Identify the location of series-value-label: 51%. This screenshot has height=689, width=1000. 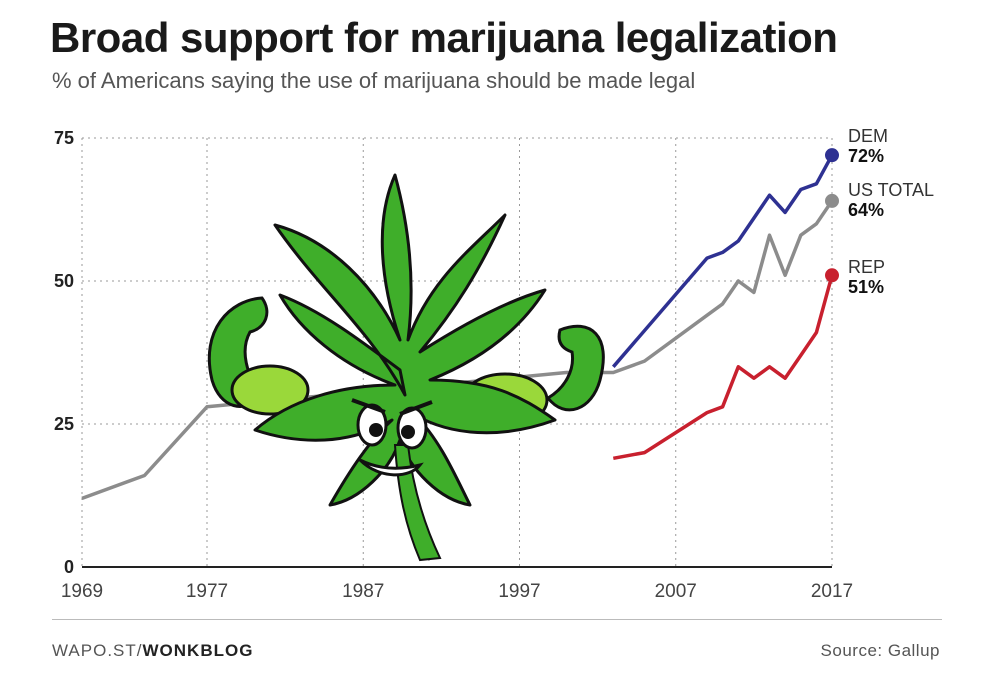
(866, 287).